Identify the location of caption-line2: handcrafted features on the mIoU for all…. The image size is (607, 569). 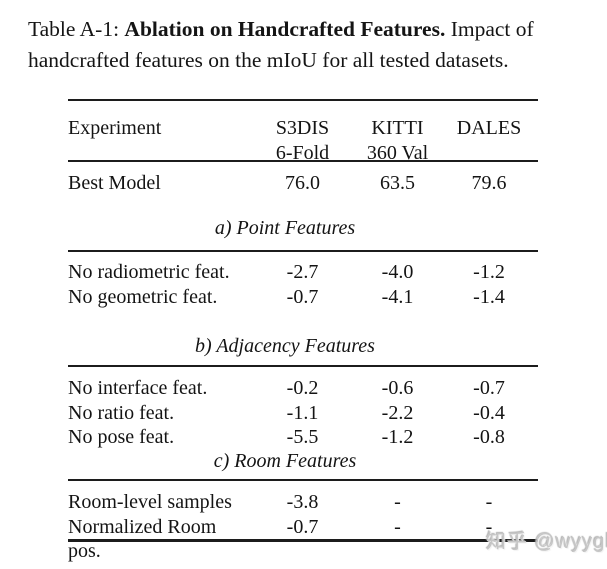
(268, 60).